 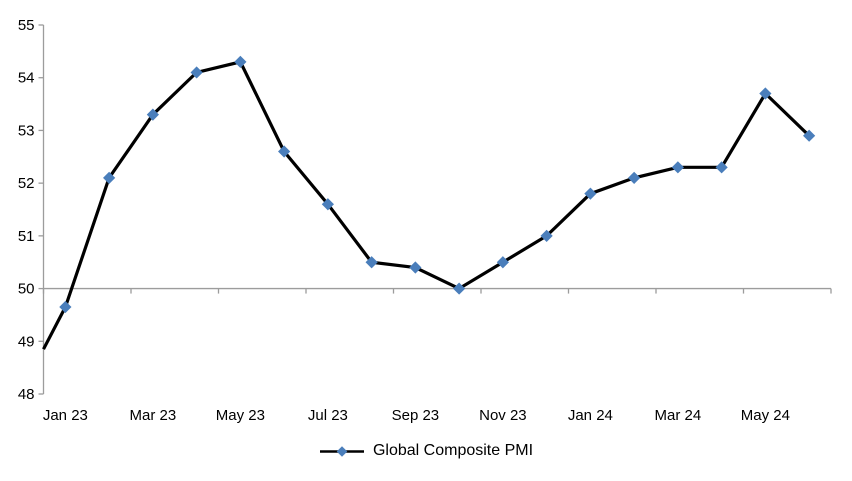 What do you see at coordinates (65, 415) in the screenshot?
I see `x-axis-tick-label: Jan 23` at bounding box center [65, 415].